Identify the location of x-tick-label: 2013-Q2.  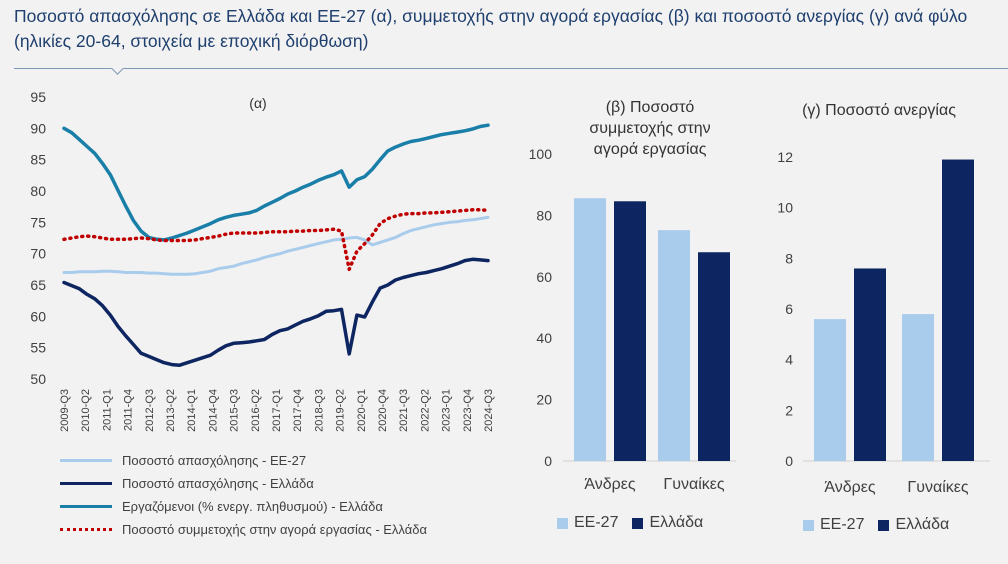
(171, 410).